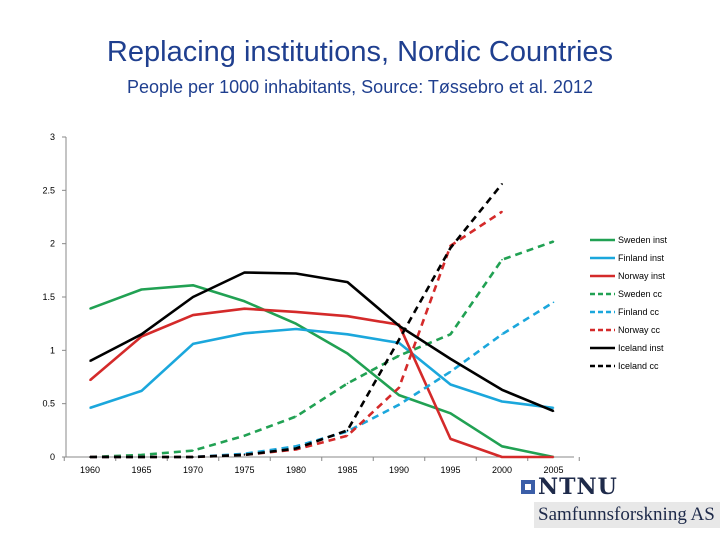 This screenshot has width=720, height=540. I want to click on x-tick-label: 1960, so click(90, 470).